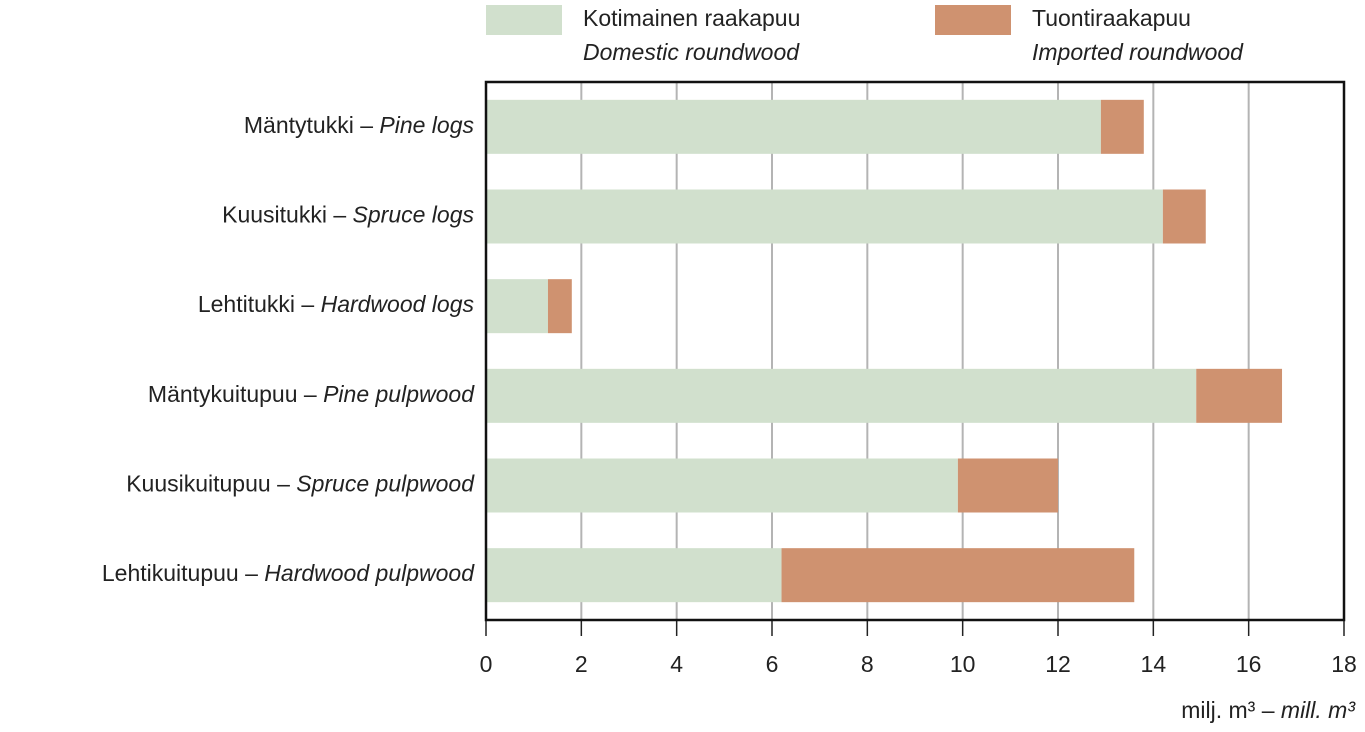  What do you see at coordinates (486, 664) in the screenshot?
I see `x-tick-label: 0` at bounding box center [486, 664].